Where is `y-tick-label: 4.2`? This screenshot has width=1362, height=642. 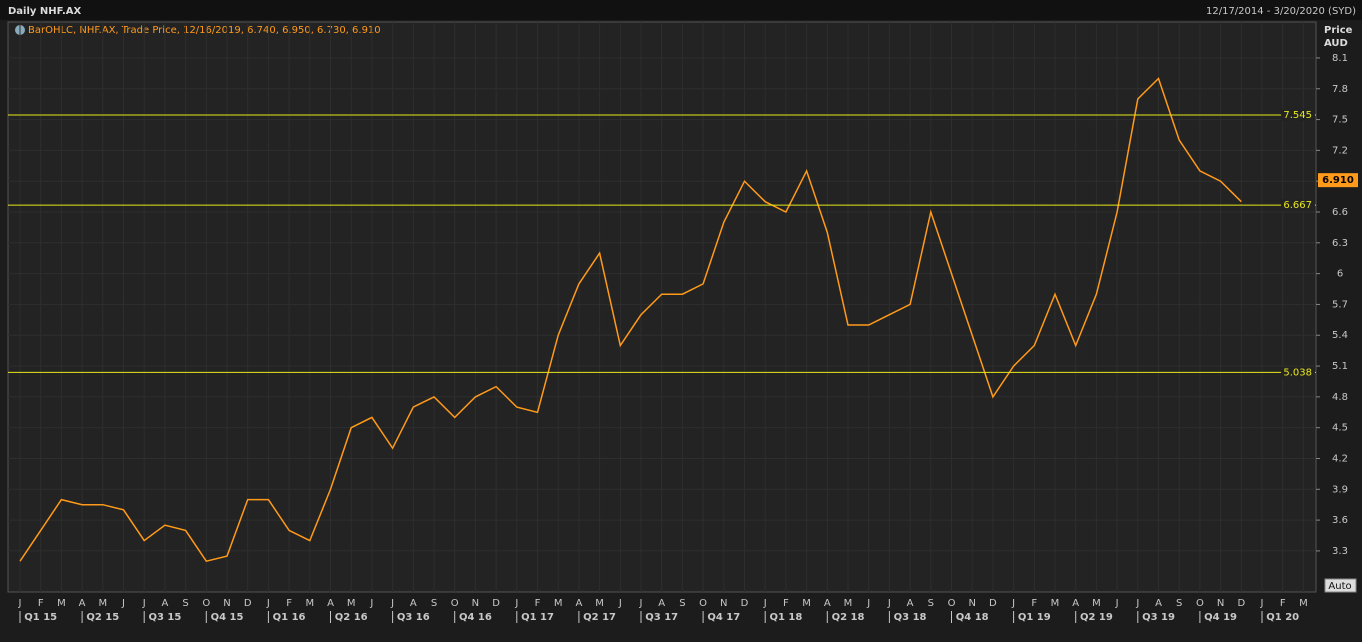
y-tick-label: 4.2 is located at coordinates (1340, 458).